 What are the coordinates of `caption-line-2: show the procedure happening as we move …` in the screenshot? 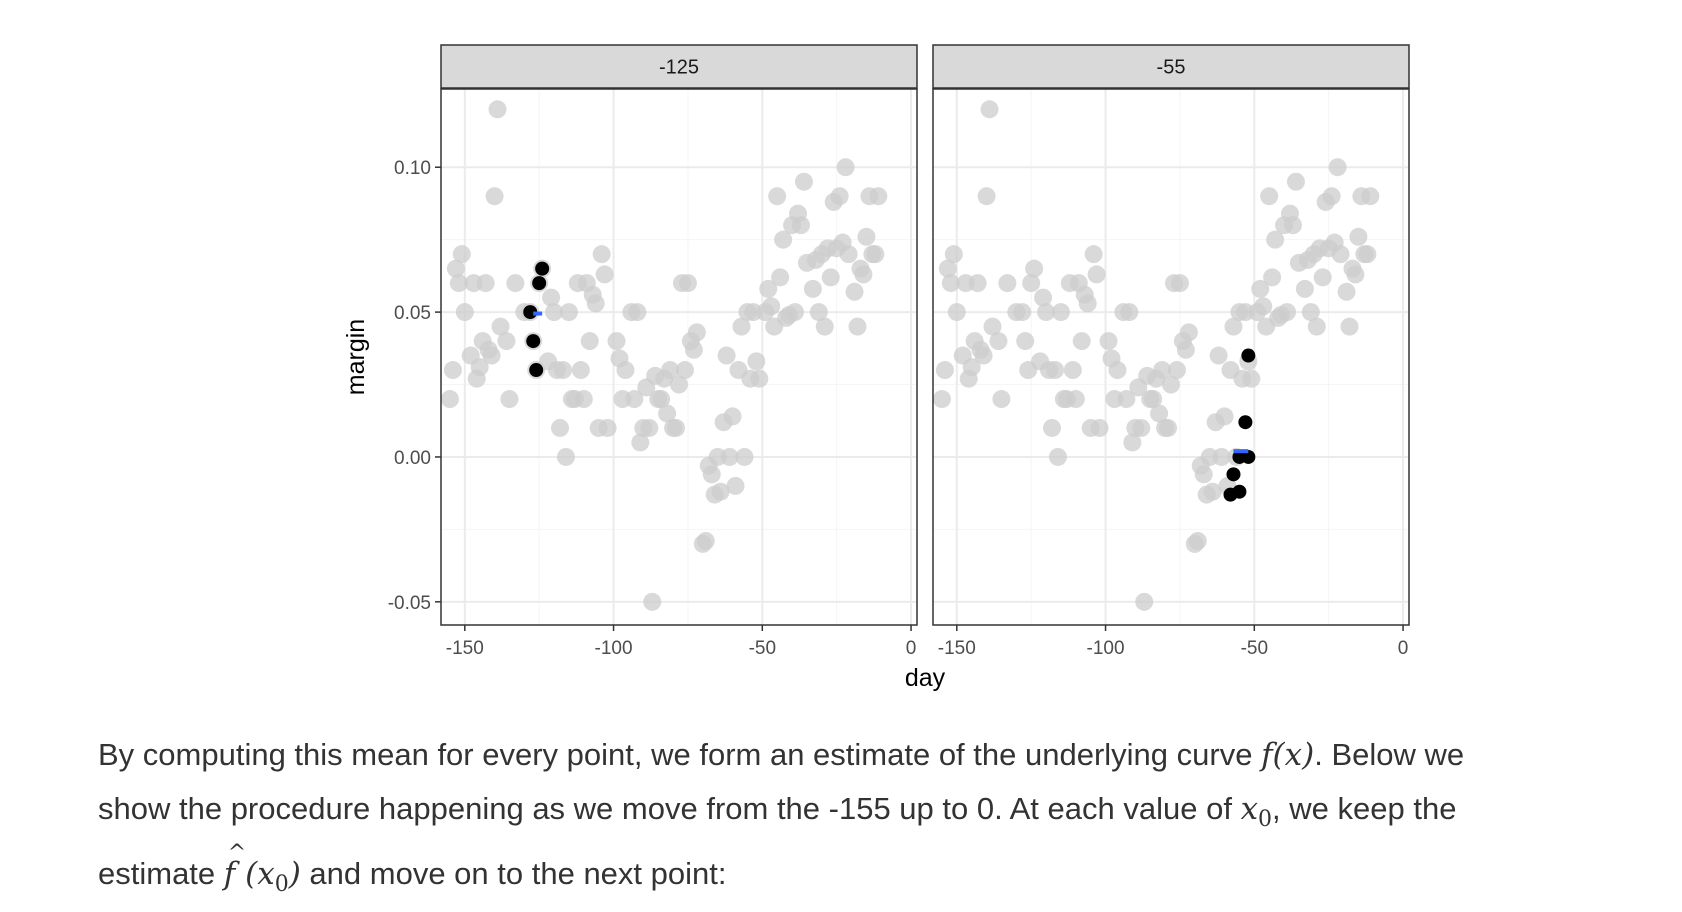 It's located at (868, 814).